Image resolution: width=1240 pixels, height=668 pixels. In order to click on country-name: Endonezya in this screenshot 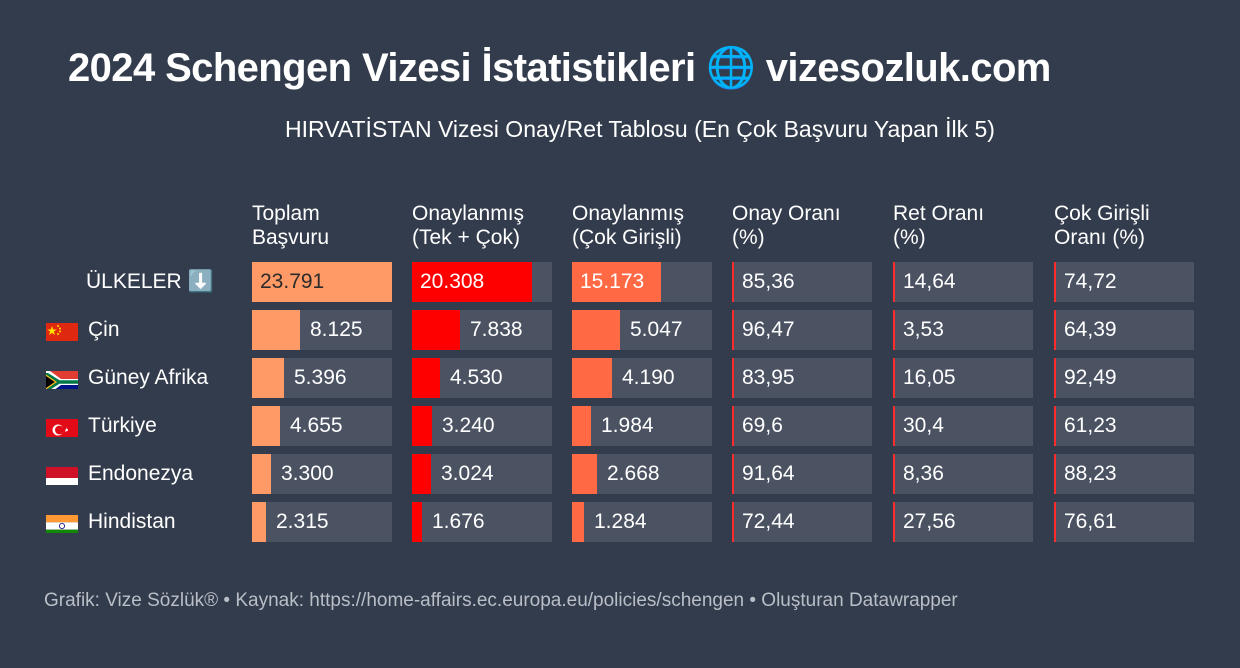, I will do `click(141, 473)`.